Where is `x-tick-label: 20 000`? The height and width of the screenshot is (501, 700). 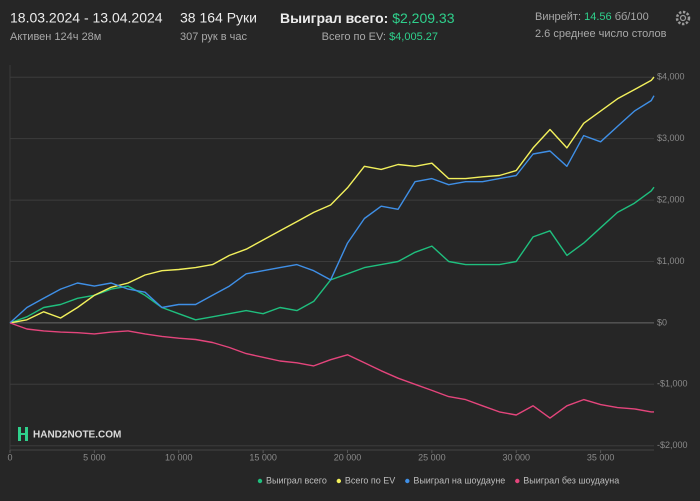 x-tick-label: 20 000 is located at coordinates (348, 457).